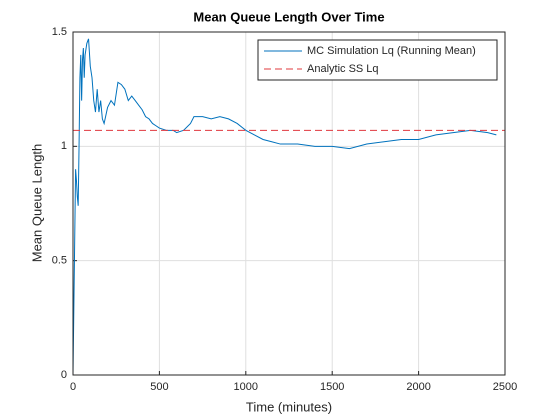 This screenshot has height=420, width=560. What do you see at coordinates (343, 69) in the screenshot?
I see `legend-label: Analytic SS Lq` at bounding box center [343, 69].